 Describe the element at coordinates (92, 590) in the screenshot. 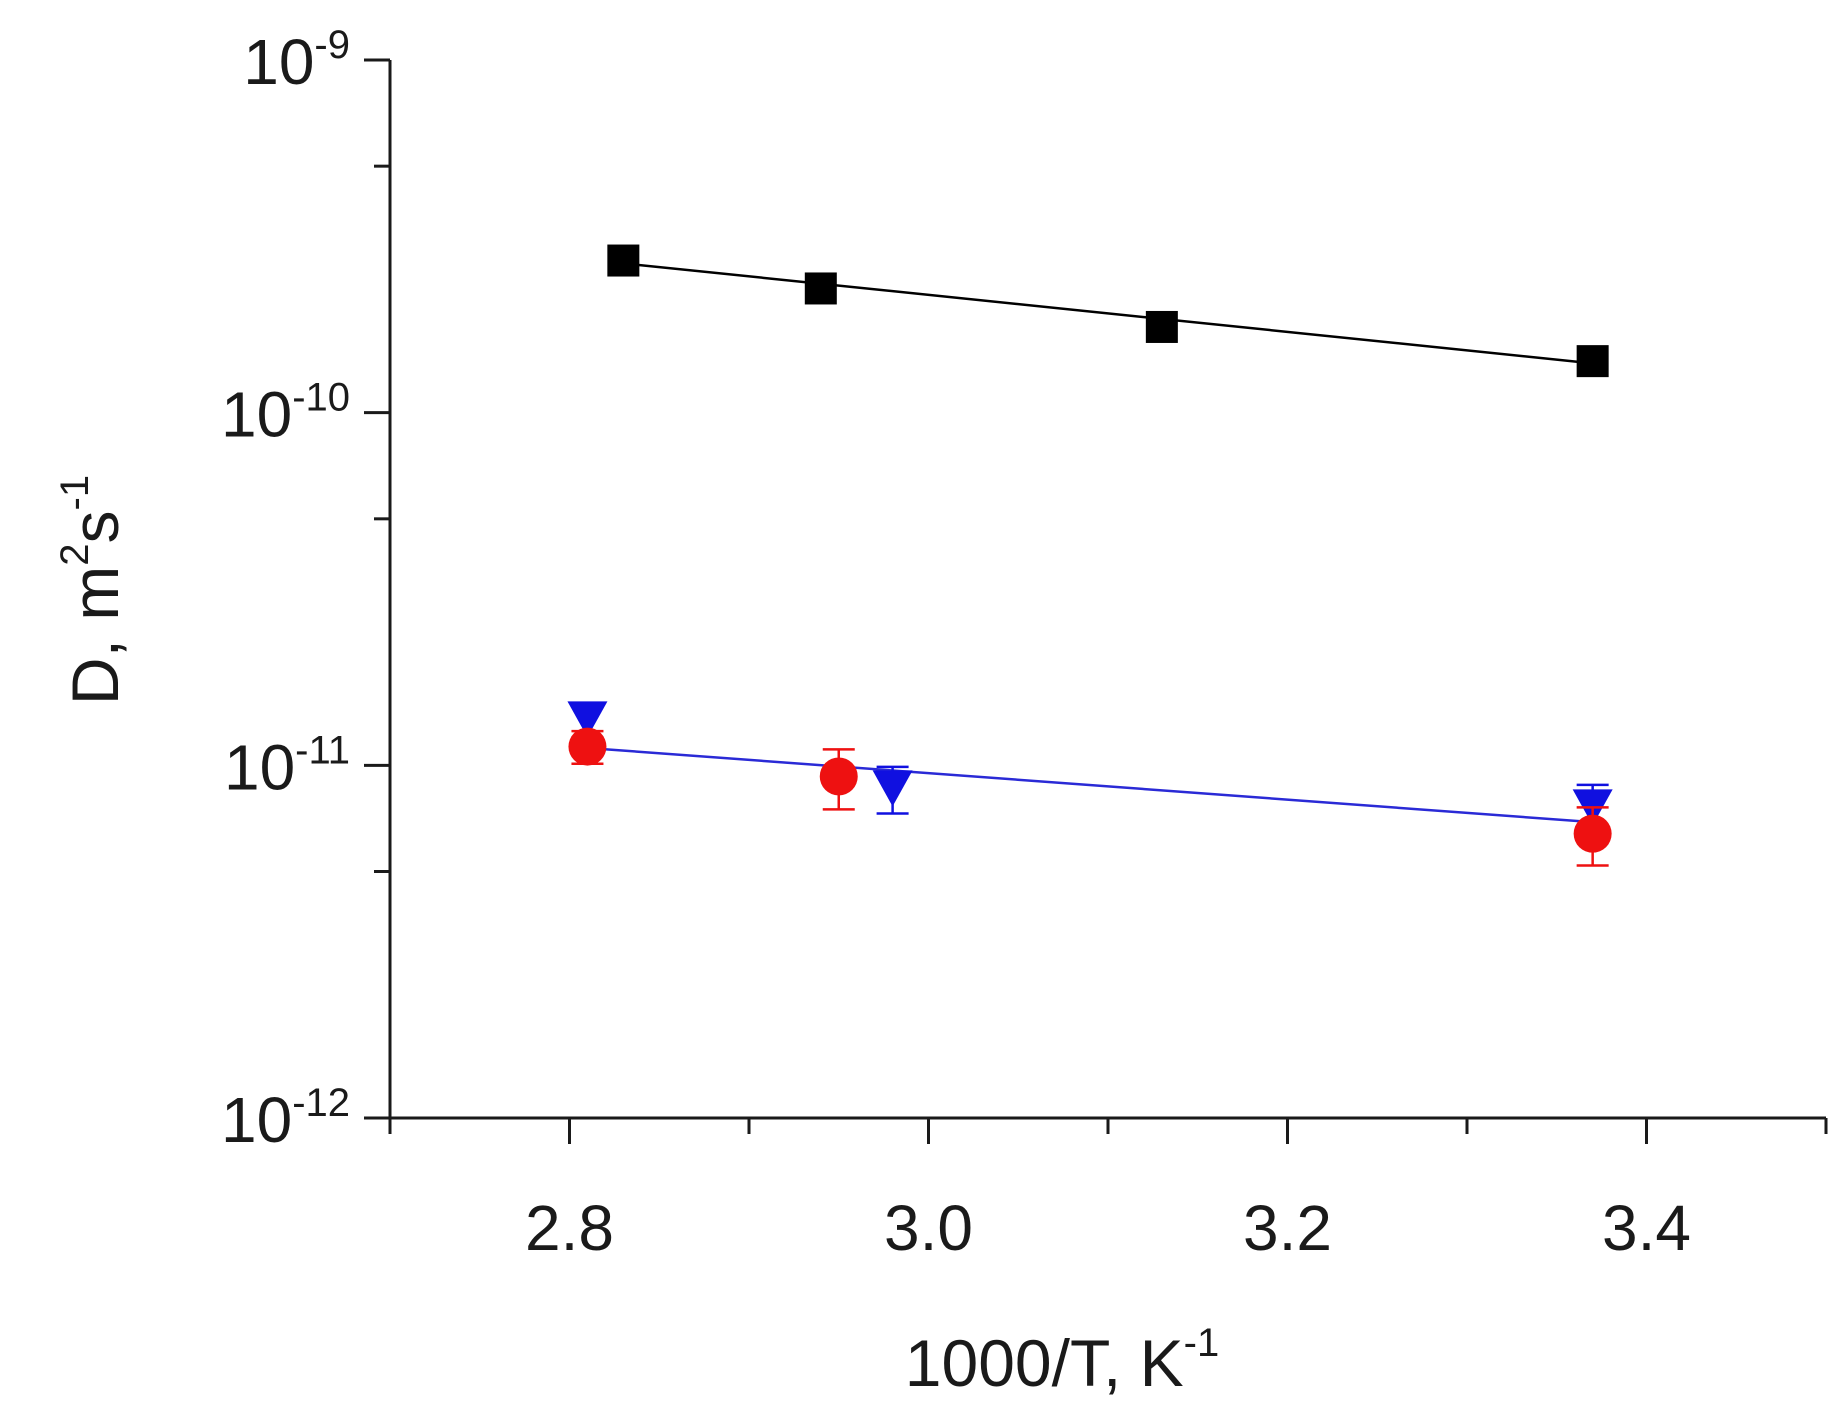

I see `y-axis-title: D, m2s-1` at that location.